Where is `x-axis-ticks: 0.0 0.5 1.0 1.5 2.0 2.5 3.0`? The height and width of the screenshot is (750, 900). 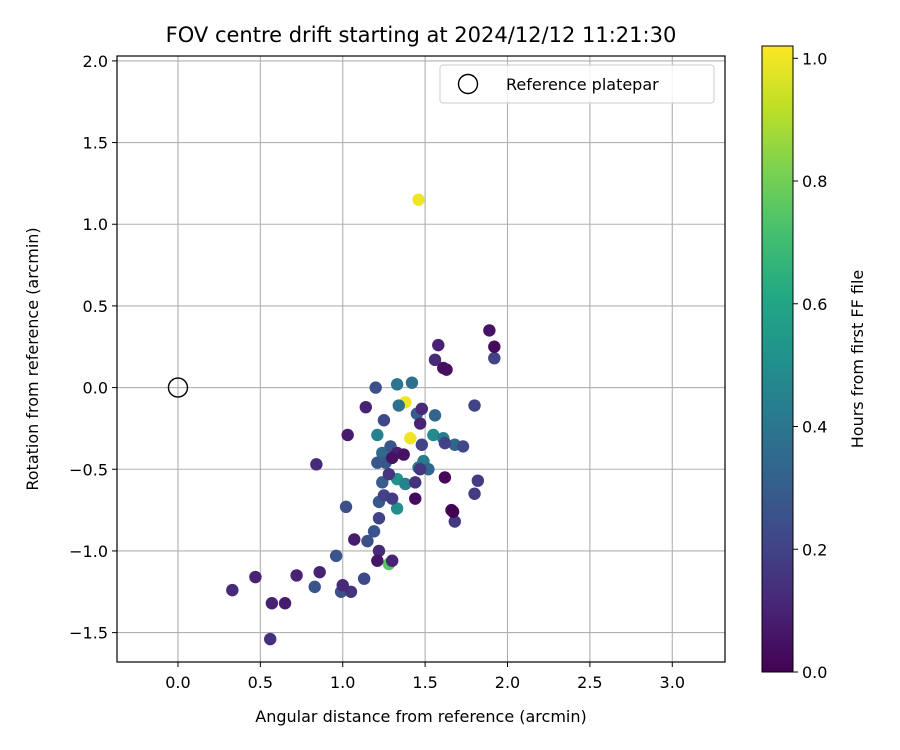
x-axis-ticks: 0.0 0.5 1.0 1.5 2.0 2.5 3.0 is located at coordinates (425, 677).